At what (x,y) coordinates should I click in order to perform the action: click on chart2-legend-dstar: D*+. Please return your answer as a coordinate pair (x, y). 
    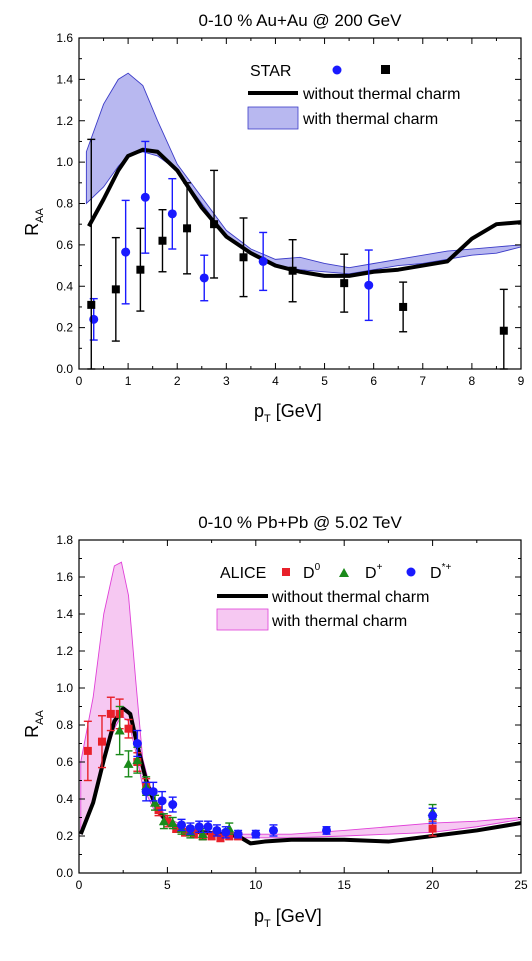
    Looking at the image, I should click on (440, 572).